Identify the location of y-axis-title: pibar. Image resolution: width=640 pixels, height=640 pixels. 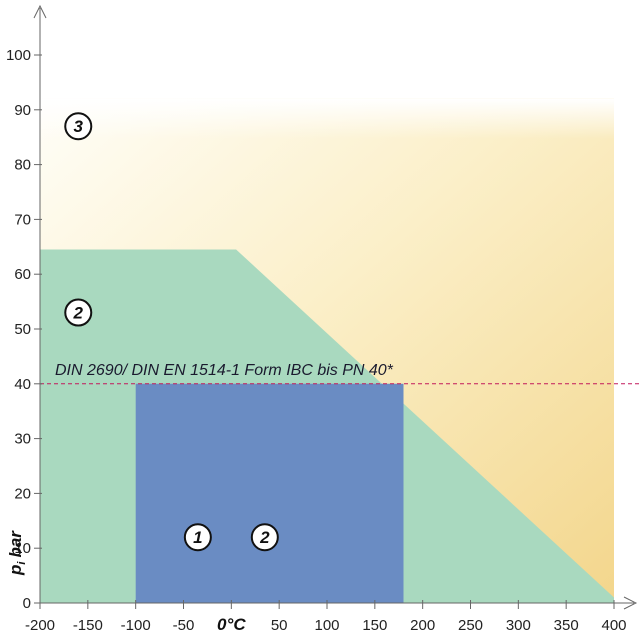
(17, 553).